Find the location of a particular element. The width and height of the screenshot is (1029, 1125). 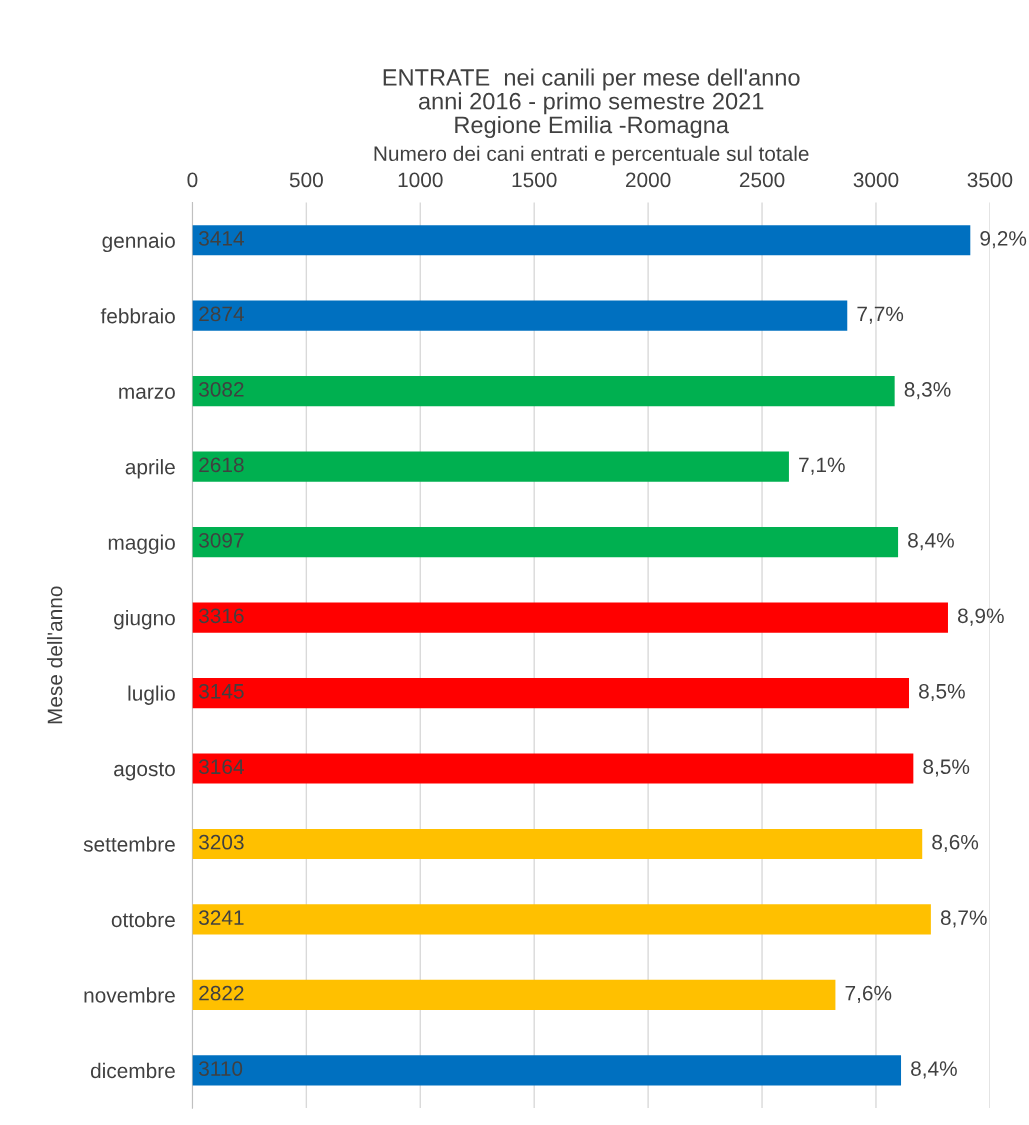

annotation: 8,7% is located at coordinates (963, 919).